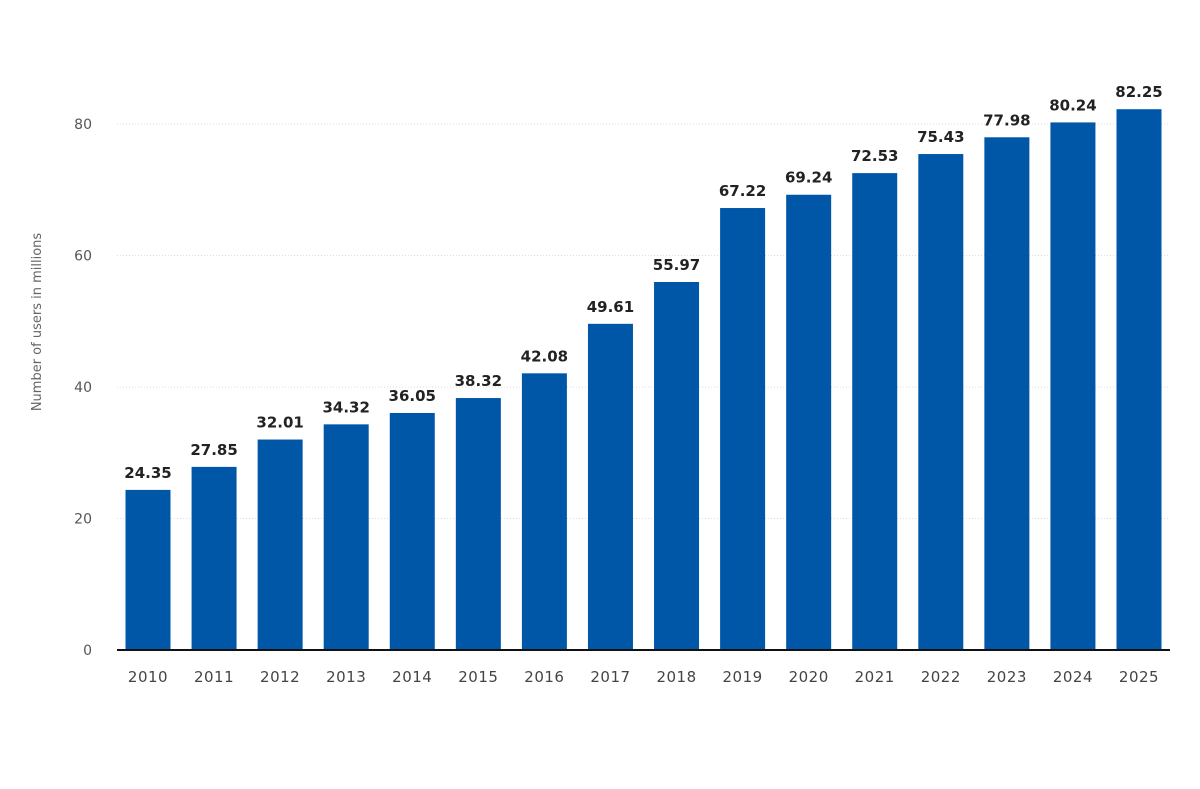 The width and height of the screenshot is (1200, 789). I want to click on data-label: 69.24, so click(808, 178).